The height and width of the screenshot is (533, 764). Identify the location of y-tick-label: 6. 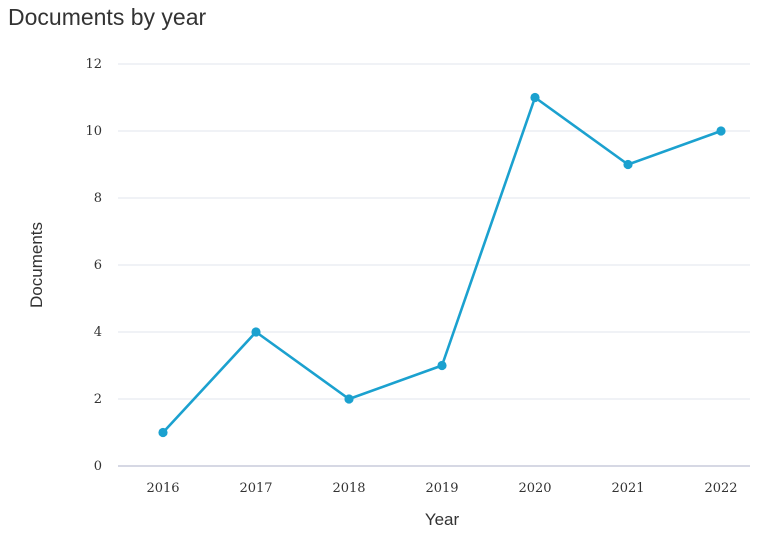
(98, 265).